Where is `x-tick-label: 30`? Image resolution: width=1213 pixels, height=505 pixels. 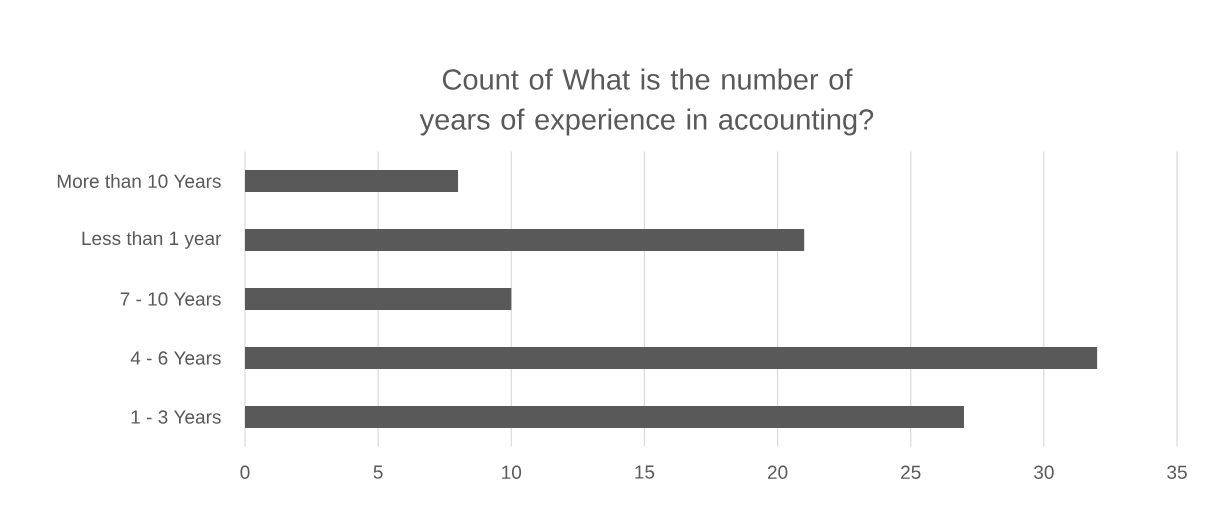 x-tick-label: 30 is located at coordinates (1044, 472).